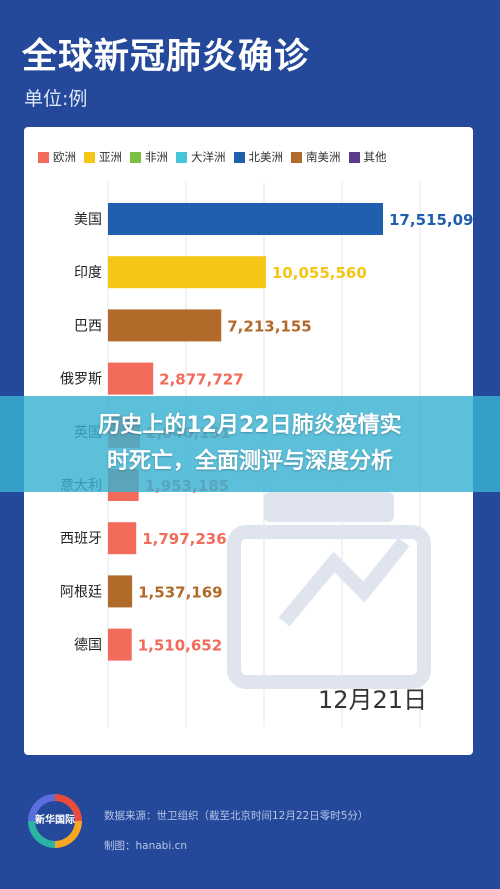 The height and width of the screenshot is (889, 500). I want to click on logo-text: 新华国际, so click(55, 821).